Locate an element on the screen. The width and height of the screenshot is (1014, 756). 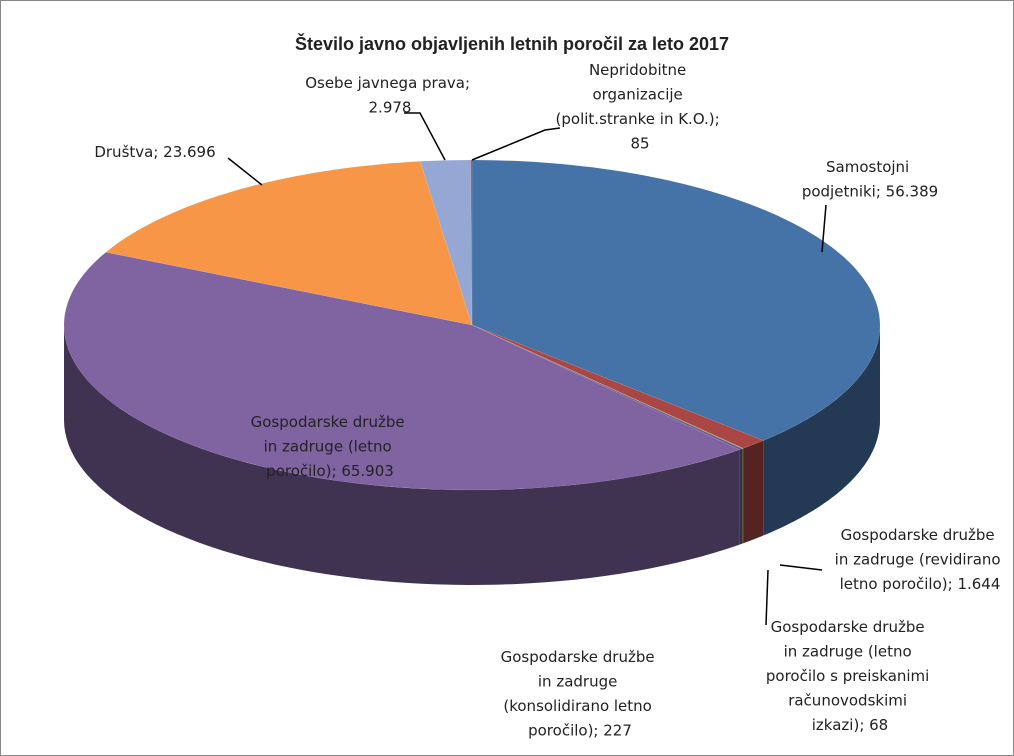
label-line: (konsolidirano letno is located at coordinates (579, 706).